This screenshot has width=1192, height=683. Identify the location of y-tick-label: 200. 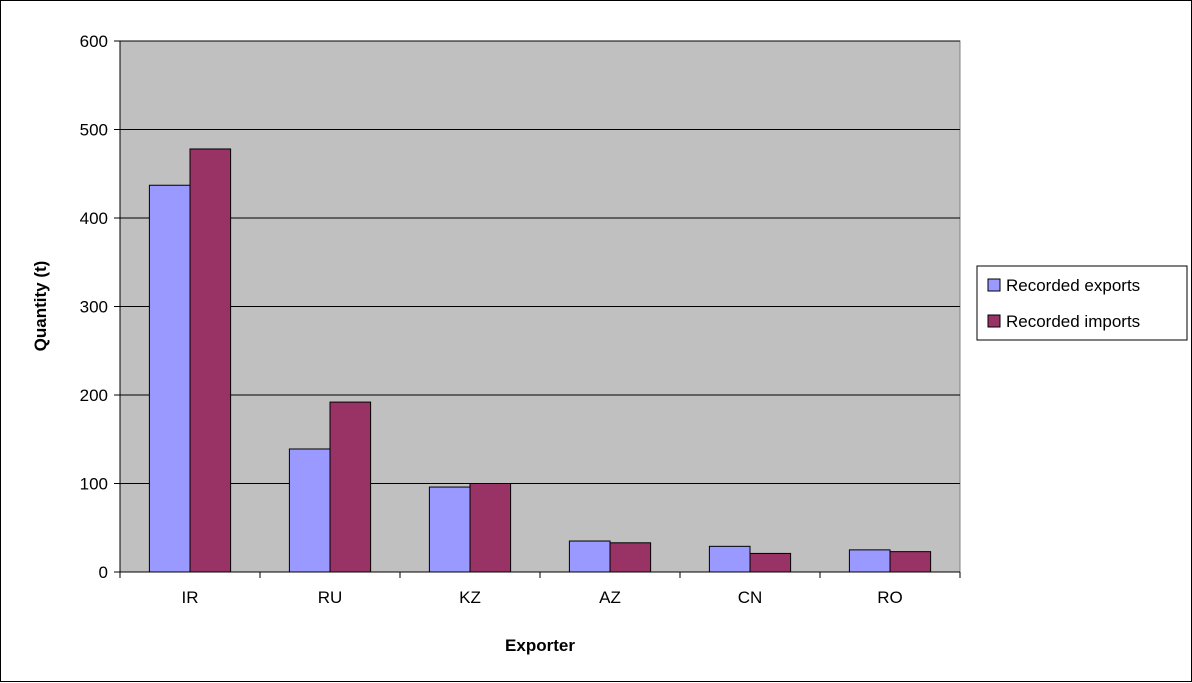
(94, 395).